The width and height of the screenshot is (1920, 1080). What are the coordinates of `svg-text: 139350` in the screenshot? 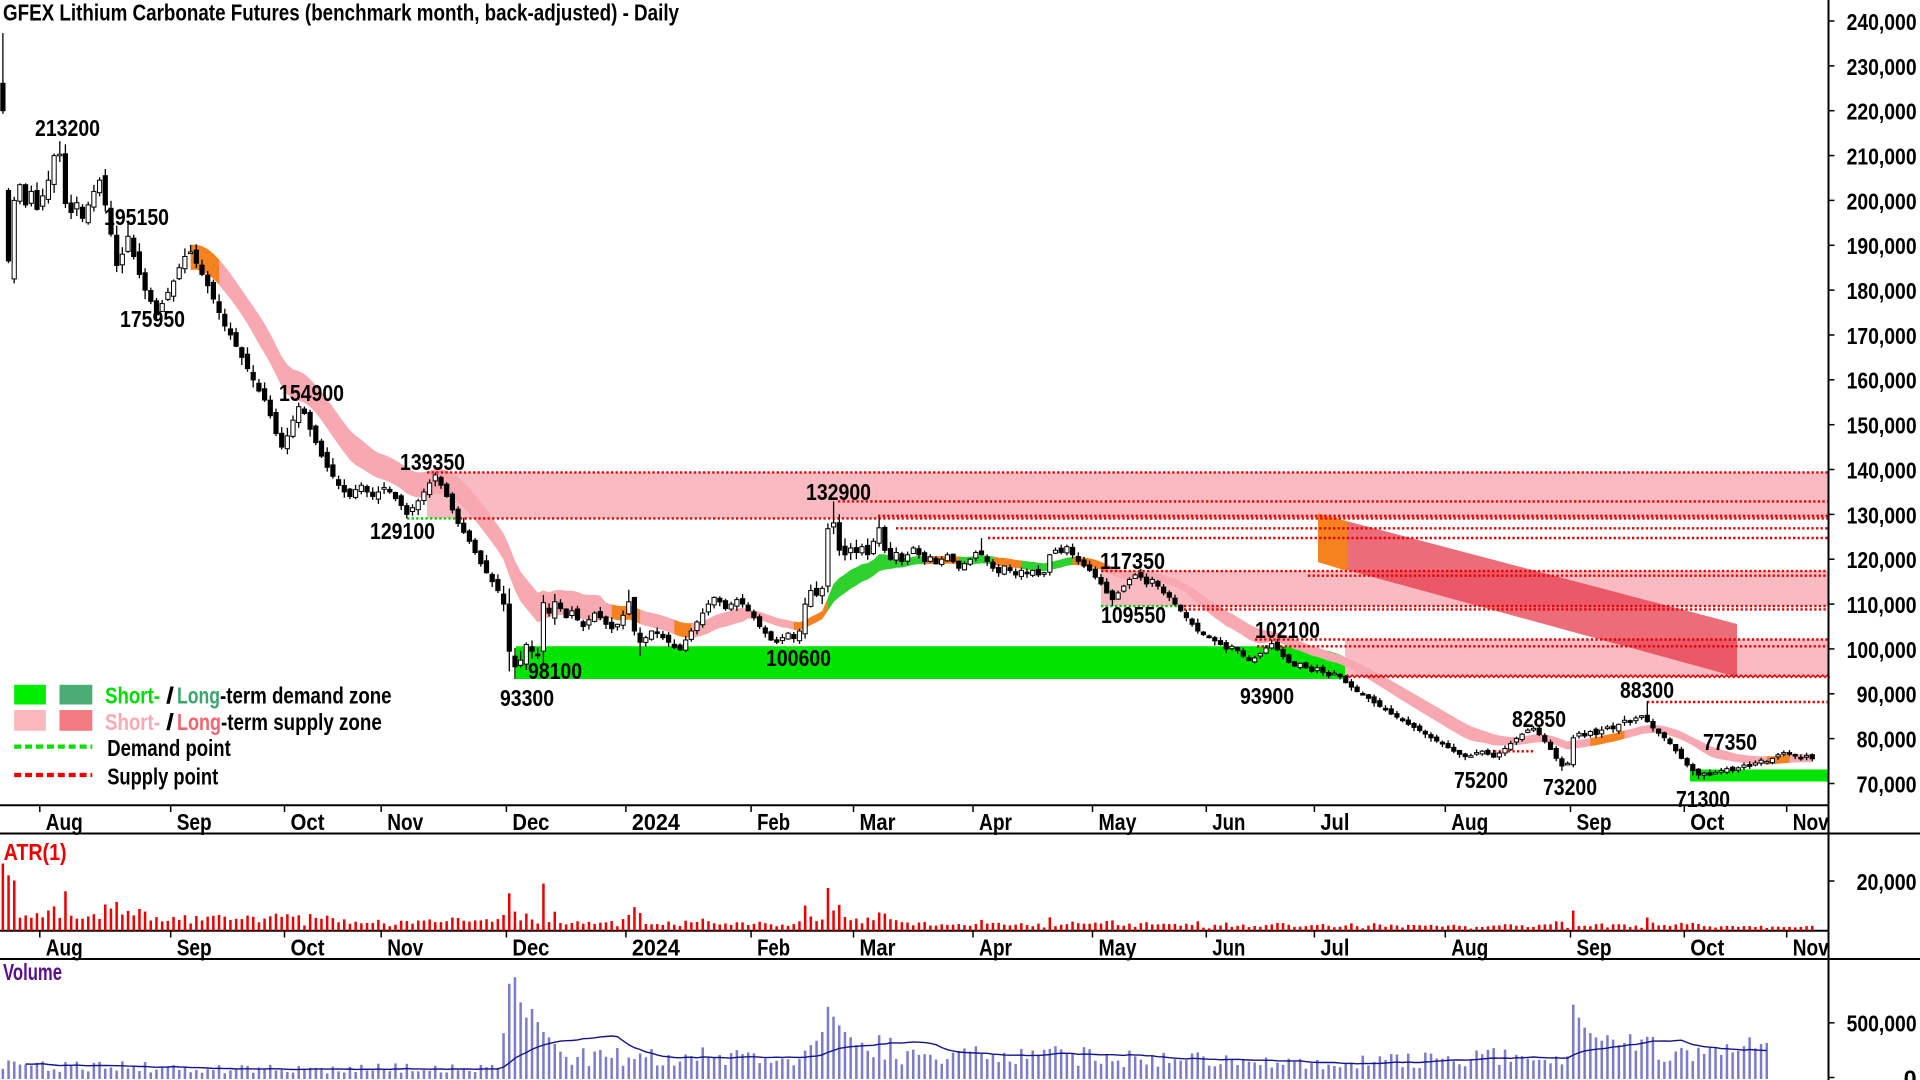 It's located at (432, 462).